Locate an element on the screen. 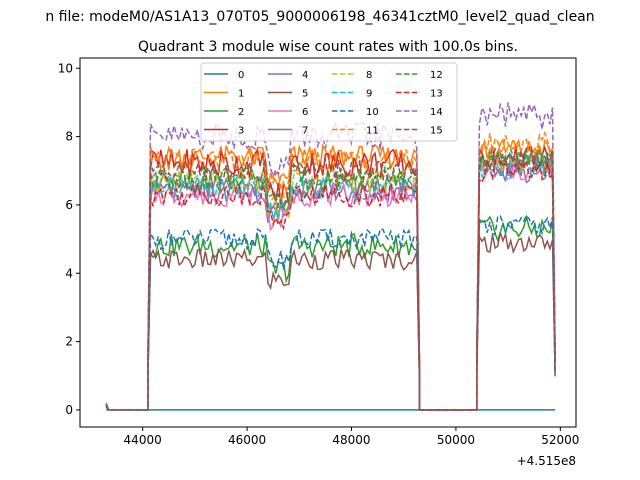  legend-label-9: 9 is located at coordinates (369, 94).